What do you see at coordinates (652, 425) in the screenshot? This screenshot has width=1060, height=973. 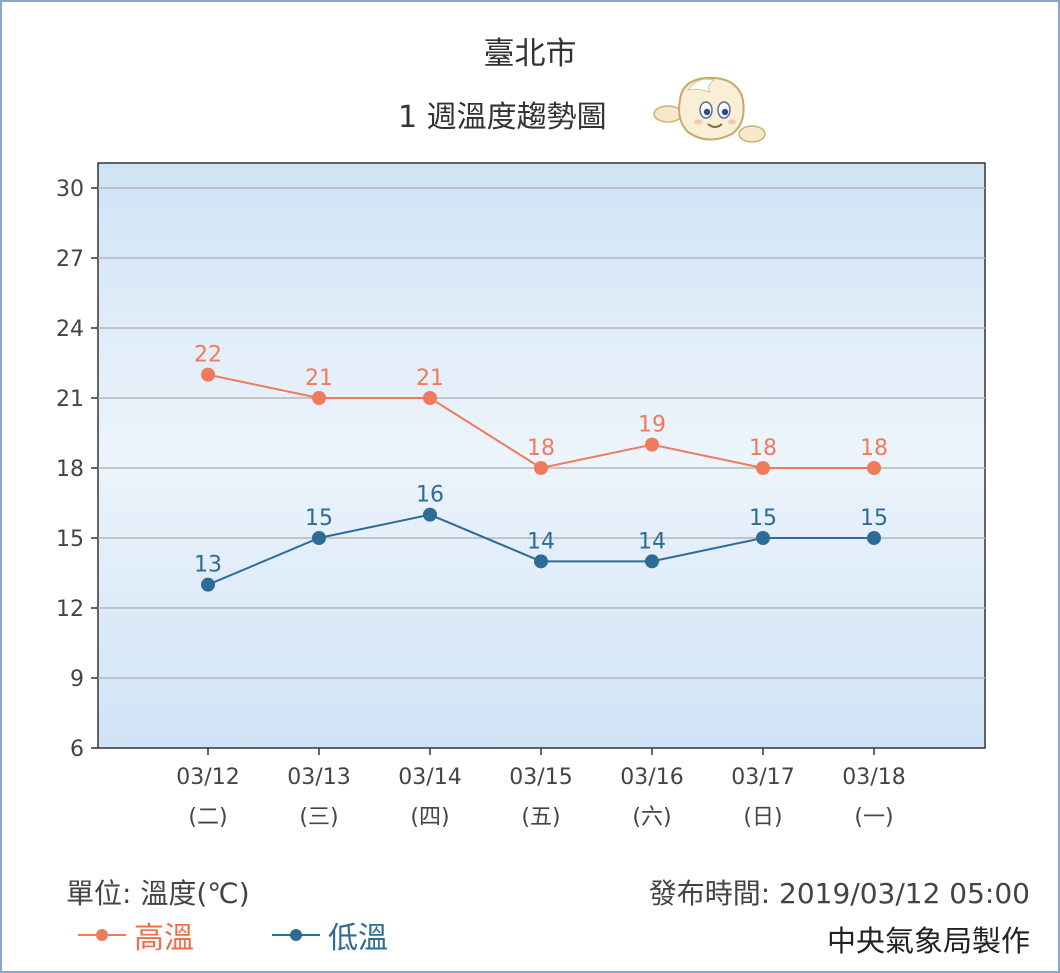 I see `data-label-high: 19` at bounding box center [652, 425].